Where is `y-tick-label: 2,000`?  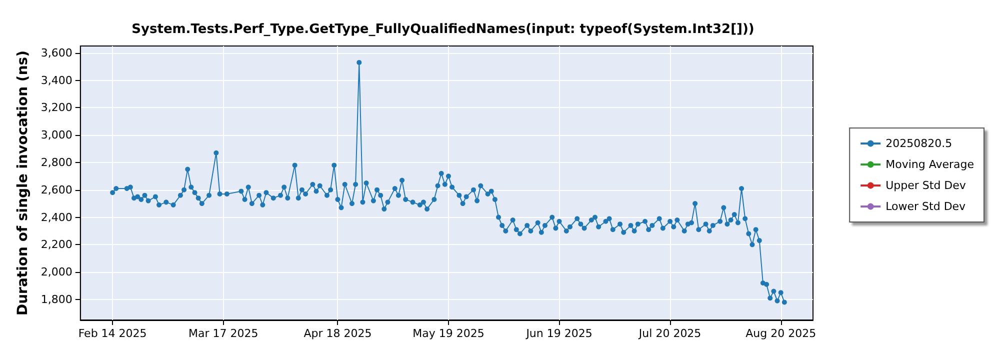
y-tick-label: 2,000 is located at coordinates (56, 272).